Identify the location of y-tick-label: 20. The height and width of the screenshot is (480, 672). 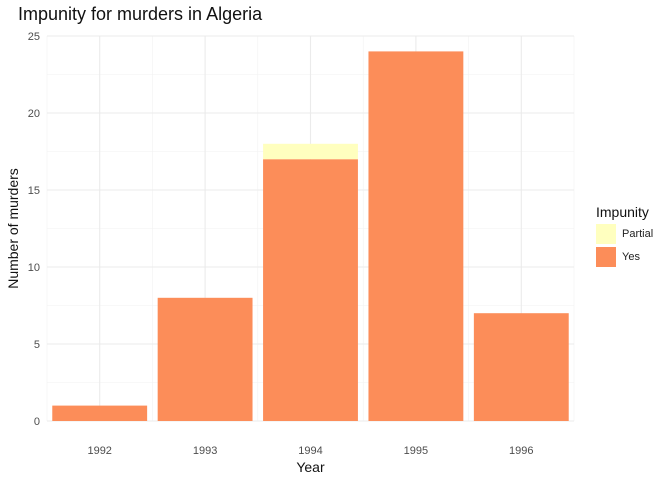
(34, 114).